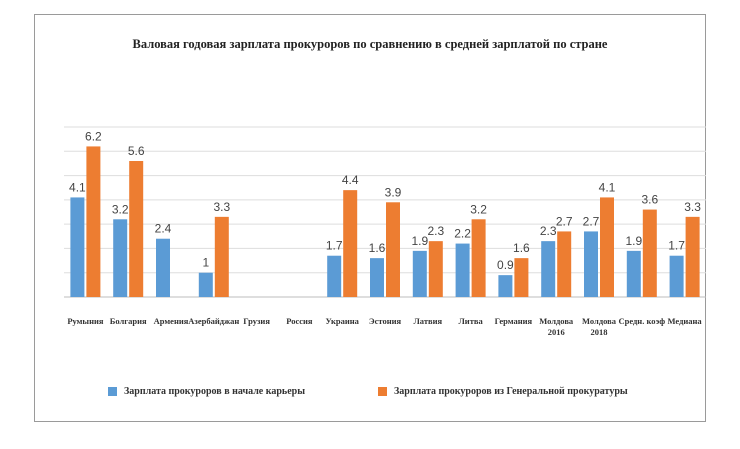 This screenshot has height=449, width=740. Describe the element at coordinates (163, 229) in the screenshot. I see `data-label: 2.4` at that location.